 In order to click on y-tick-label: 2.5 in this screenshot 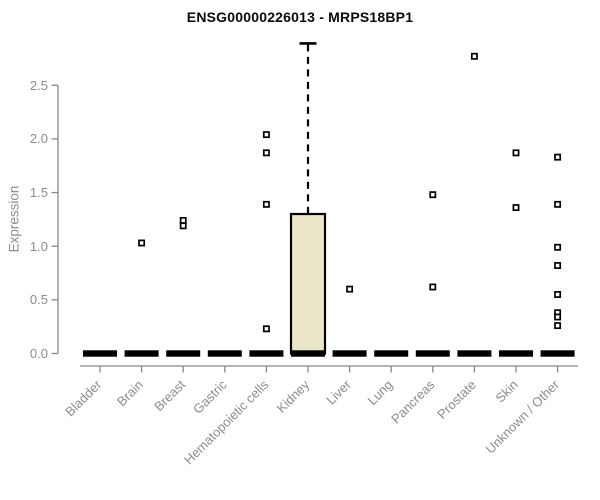, I will do `click(38, 85)`.